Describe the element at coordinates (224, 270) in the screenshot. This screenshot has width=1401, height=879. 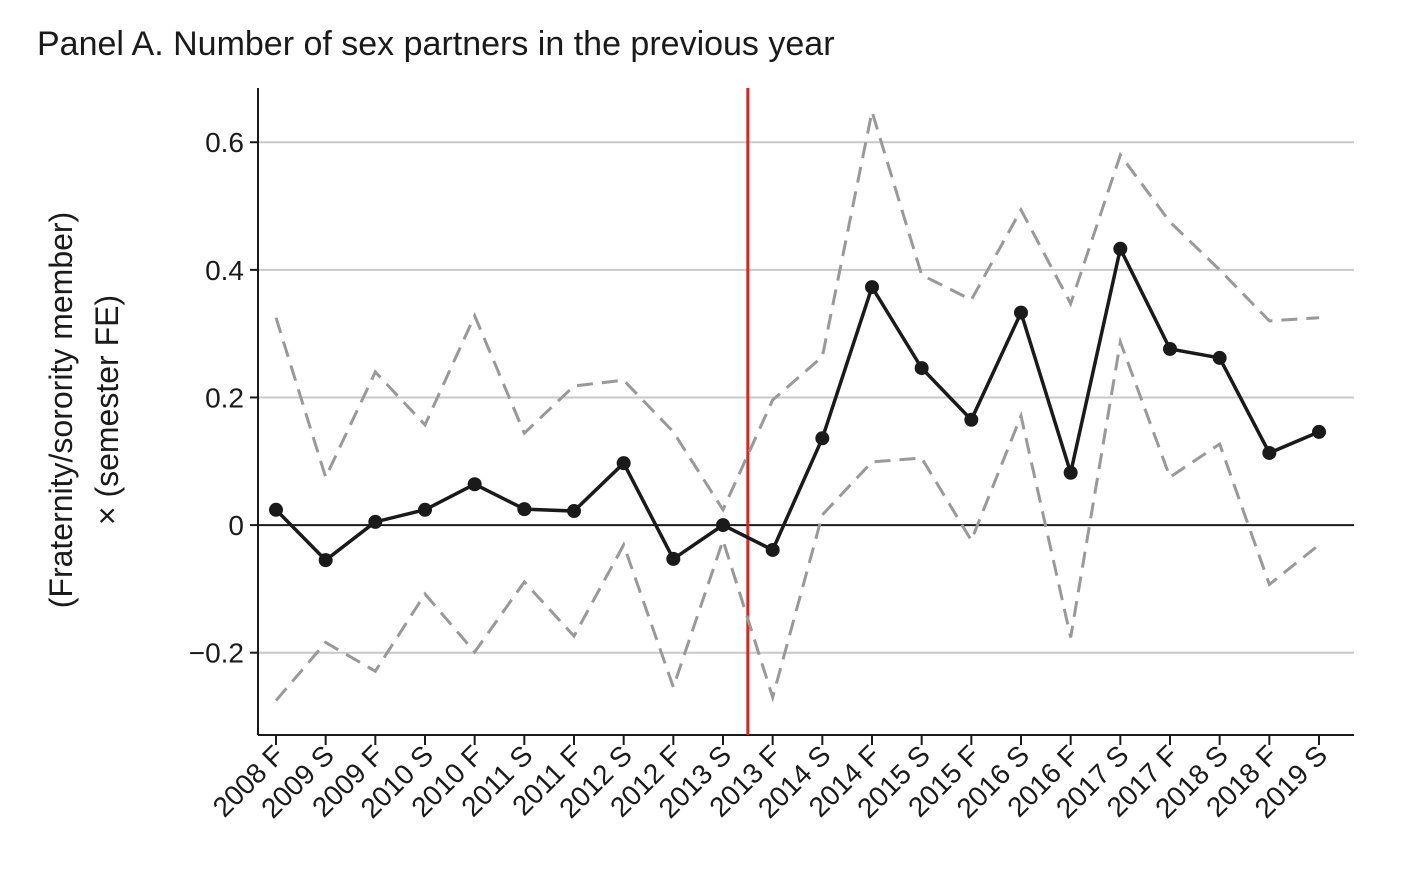
I see `y-tick-label: 0.4` at that location.